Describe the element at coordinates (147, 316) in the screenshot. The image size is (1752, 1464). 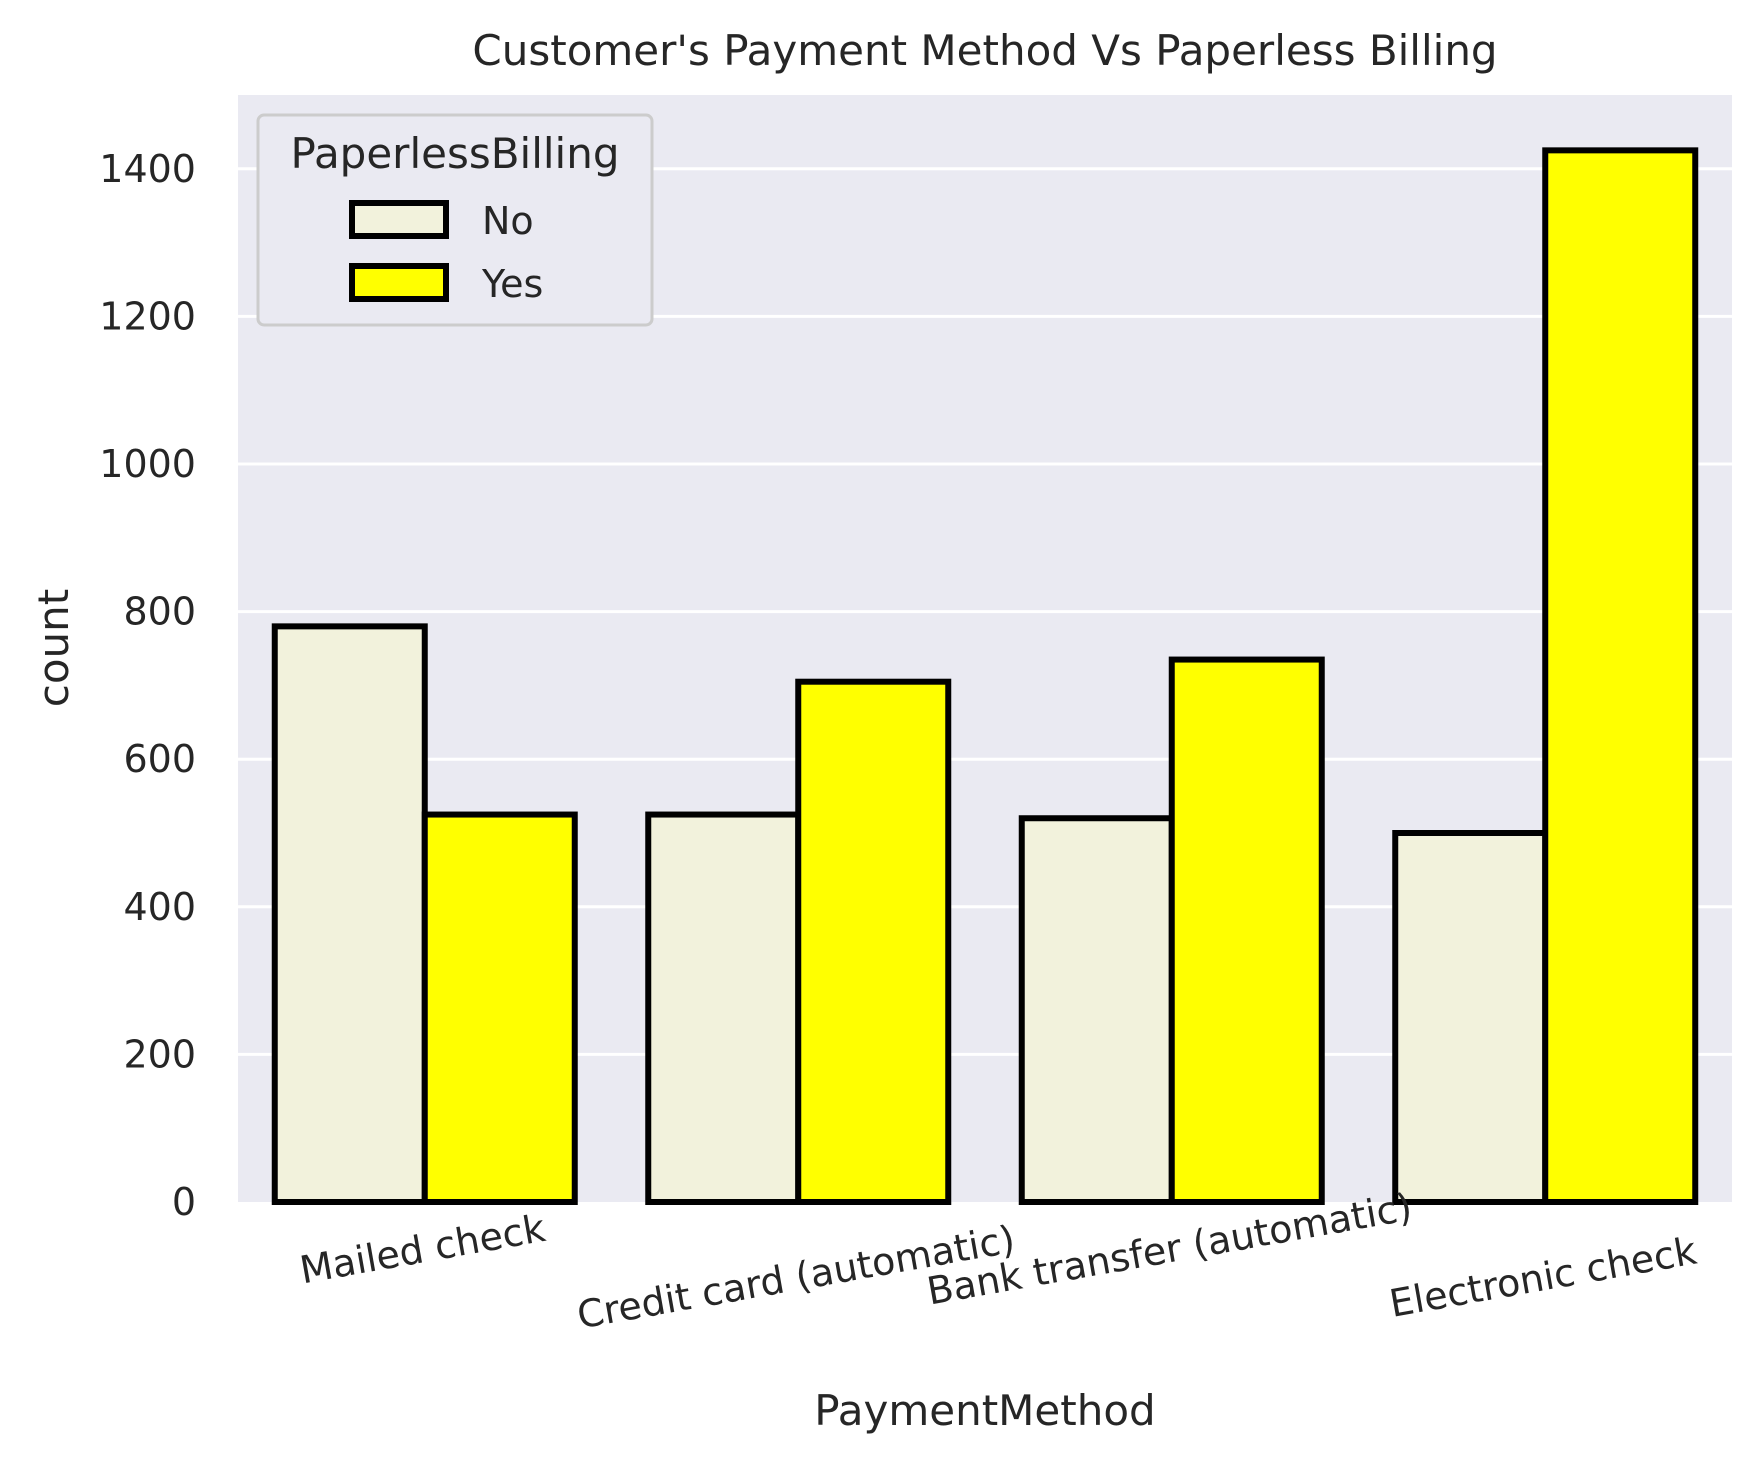
I see `y-tick-label: 1200` at that location.